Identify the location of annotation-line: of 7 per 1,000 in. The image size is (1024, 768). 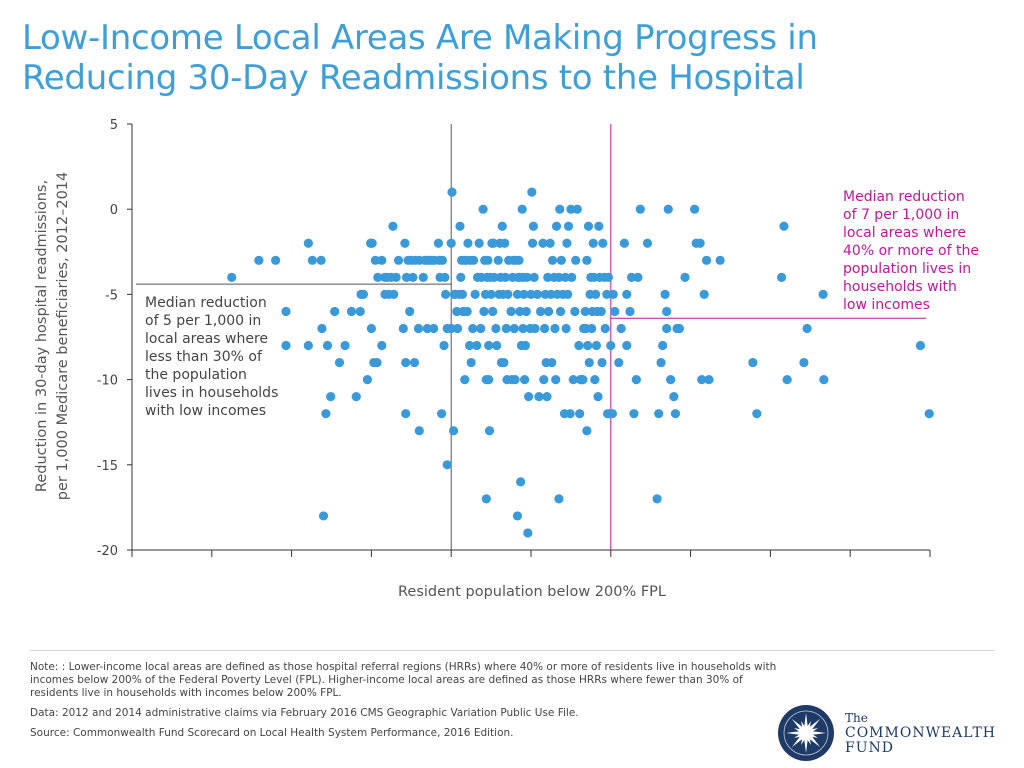
(901, 215).